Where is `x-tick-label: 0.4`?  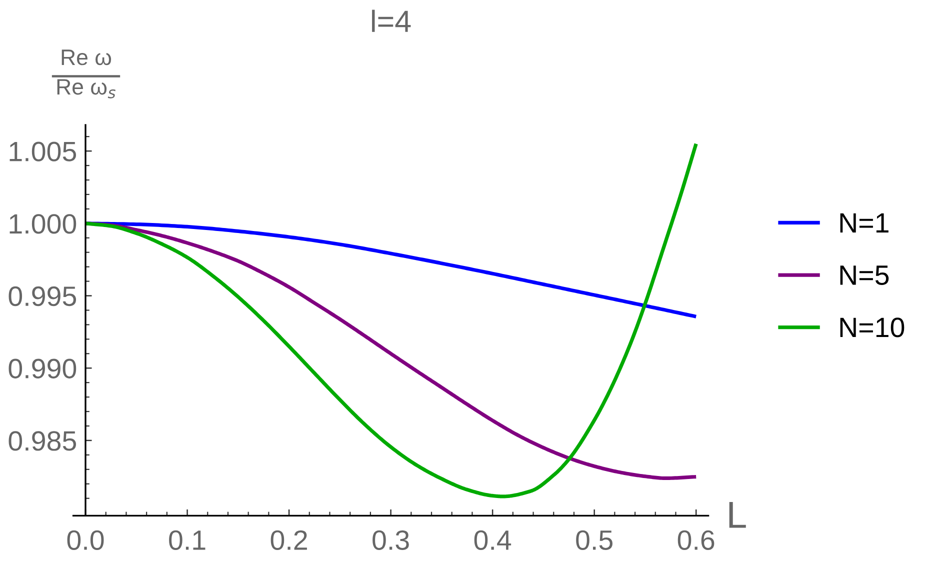 x-tick-label: 0.4 is located at coordinates (493, 540).